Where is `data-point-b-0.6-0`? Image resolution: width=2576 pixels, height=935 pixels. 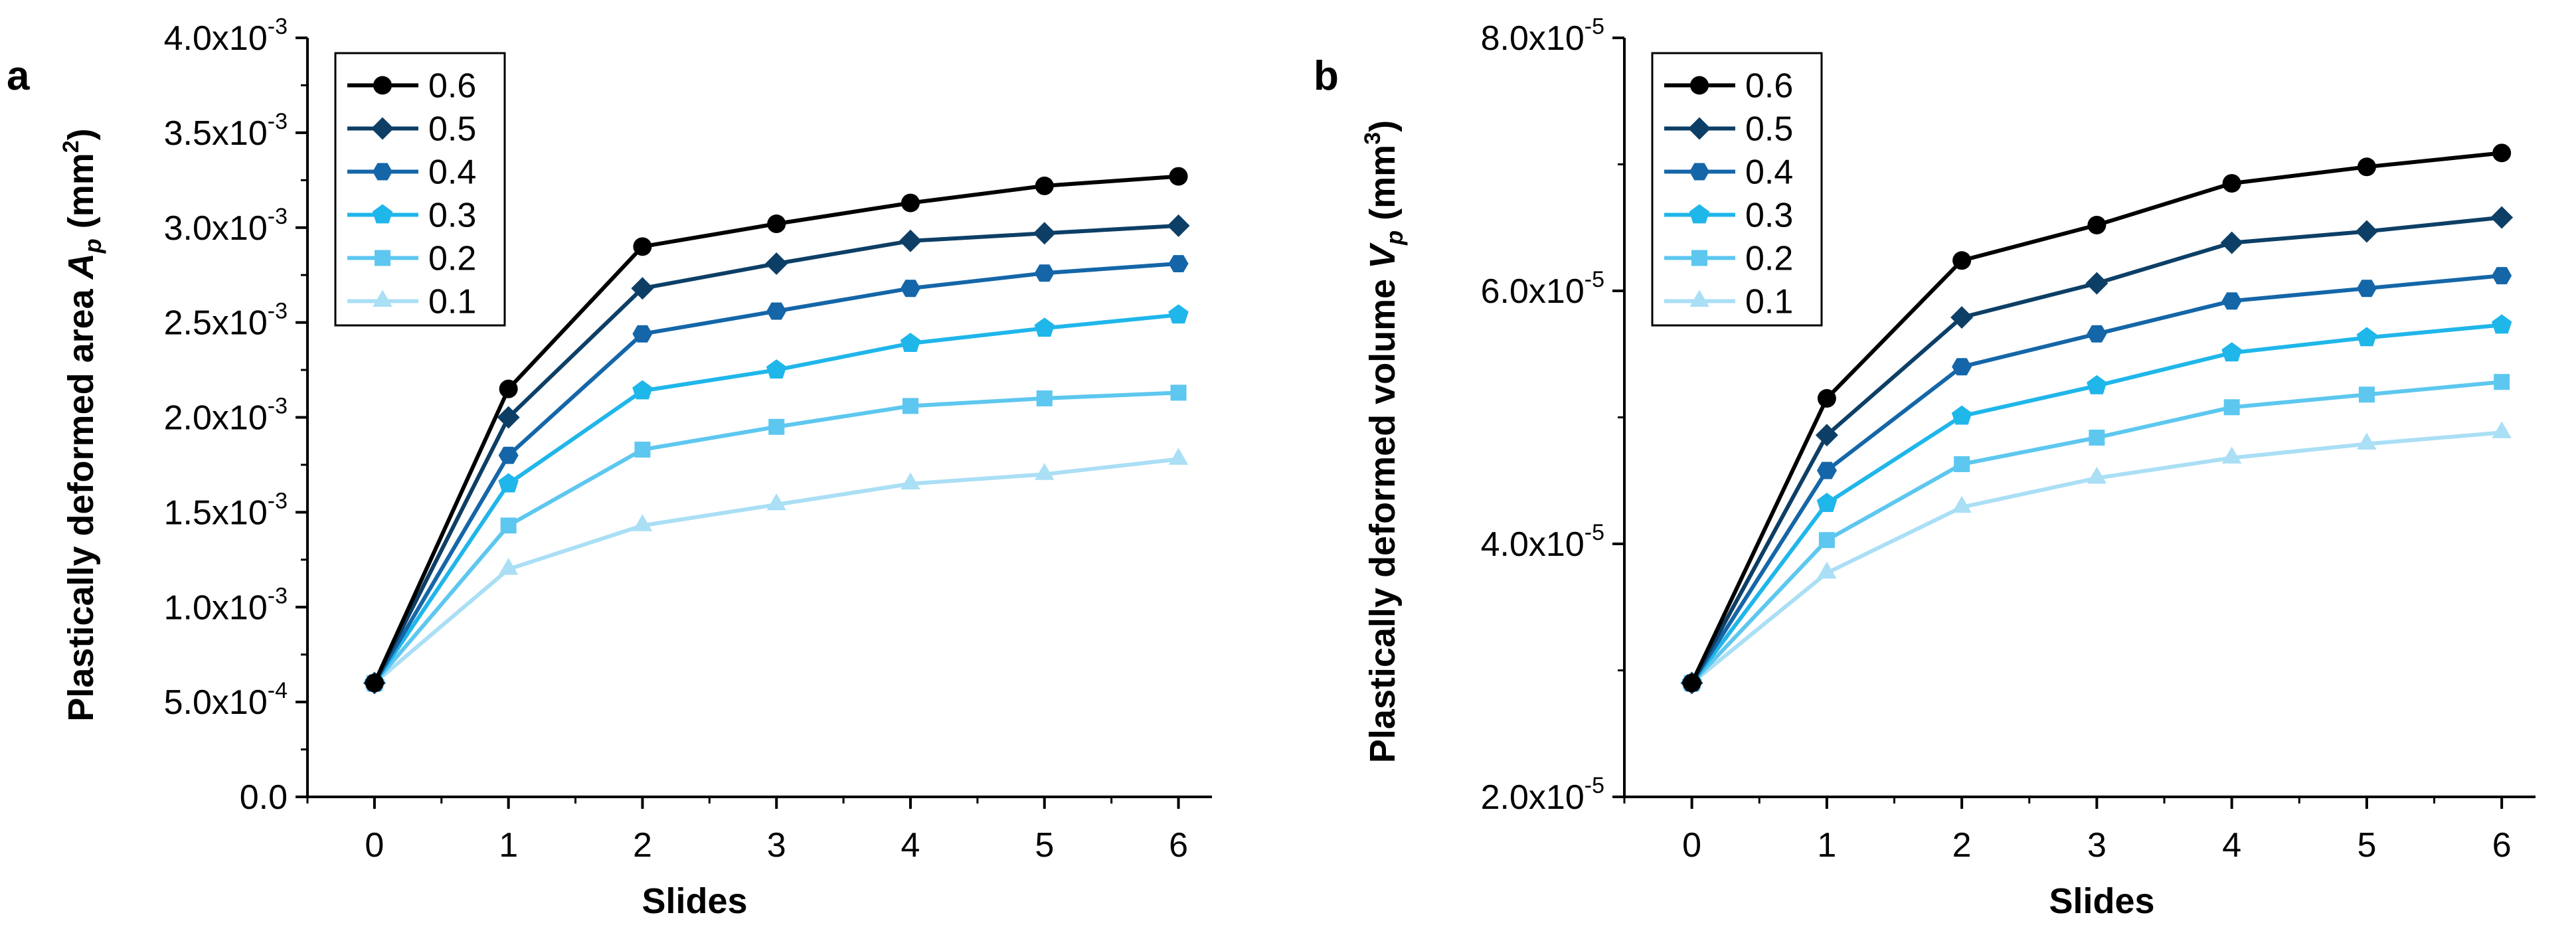 data-point-b-0.6-0 is located at coordinates (1691, 683).